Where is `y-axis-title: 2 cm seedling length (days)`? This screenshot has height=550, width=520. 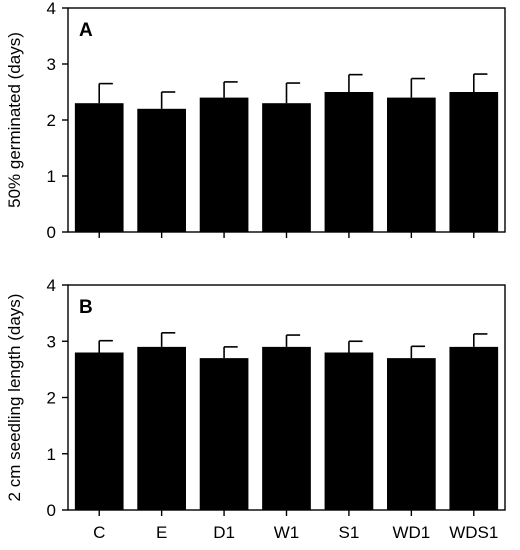
y-axis-title: 2 cm seedling length (days) is located at coordinates (14, 398).